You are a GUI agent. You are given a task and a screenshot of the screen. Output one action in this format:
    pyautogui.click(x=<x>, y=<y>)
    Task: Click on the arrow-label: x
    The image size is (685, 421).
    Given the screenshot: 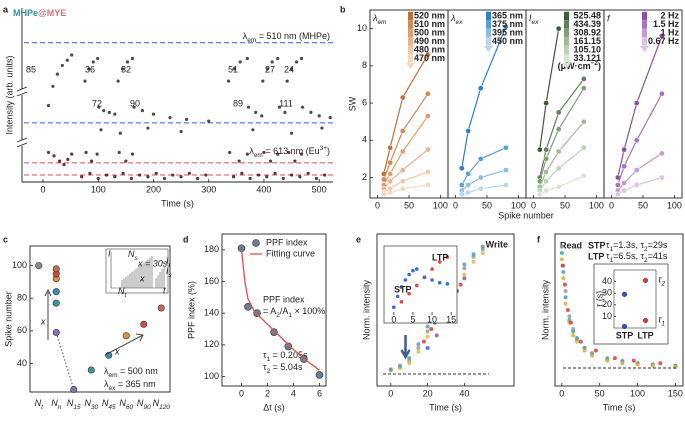 What is the action you would take?
    pyautogui.click(x=117, y=351)
    